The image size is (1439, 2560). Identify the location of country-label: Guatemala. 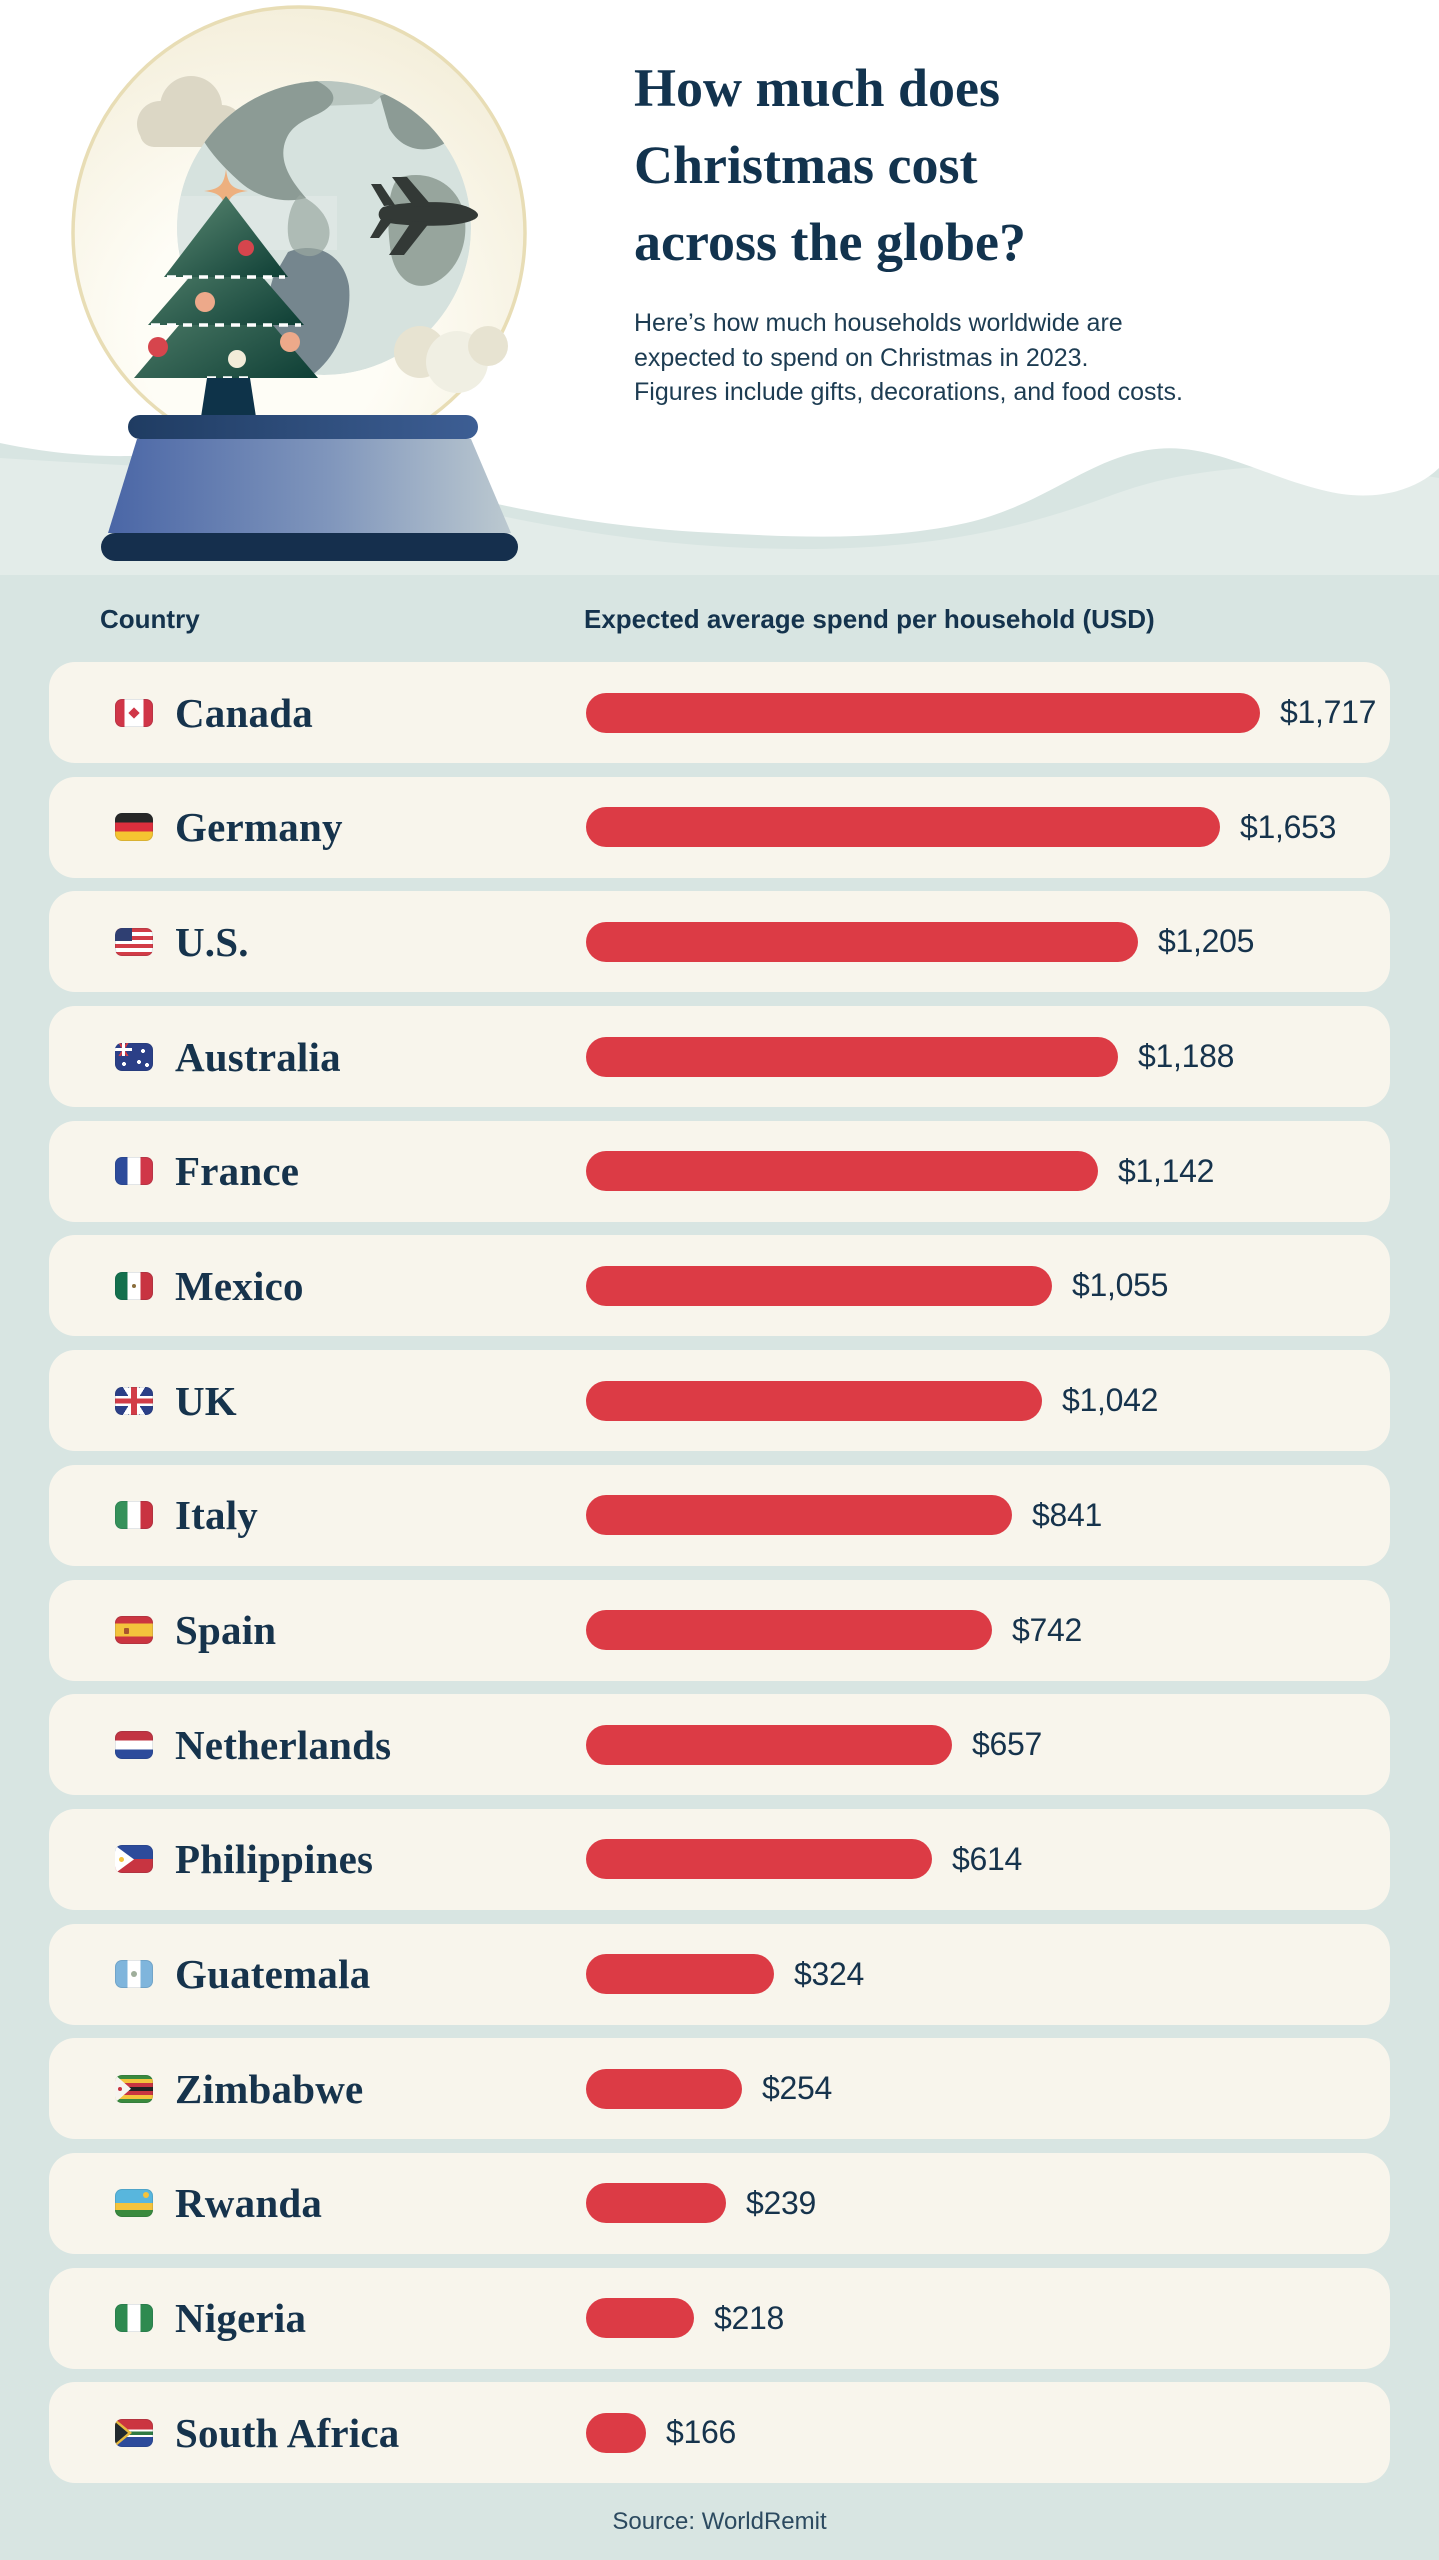
(273, 1974).